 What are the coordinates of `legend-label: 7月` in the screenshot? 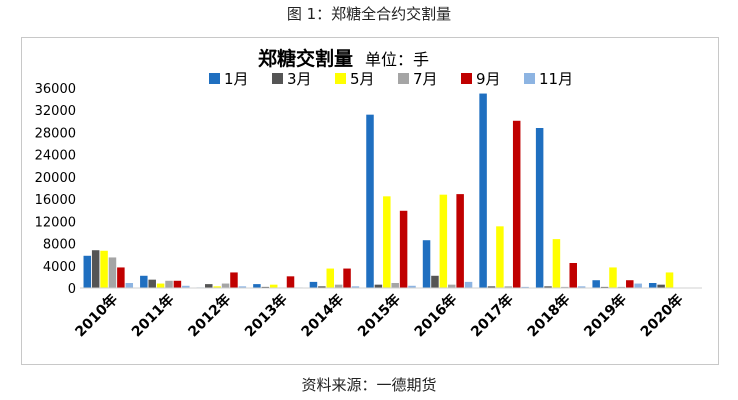 It's located at (425, 79).